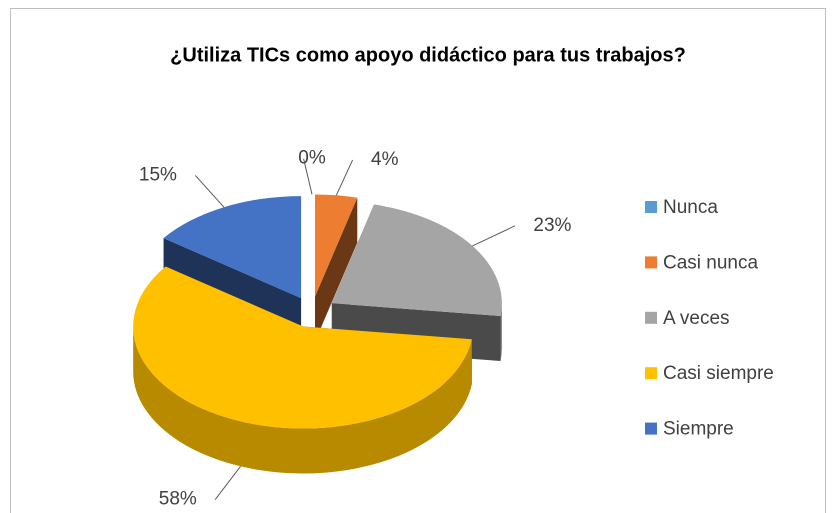 The height and width of the screenshot is (513, 837). I want to click on data-label: 0%, so click(312, 158).